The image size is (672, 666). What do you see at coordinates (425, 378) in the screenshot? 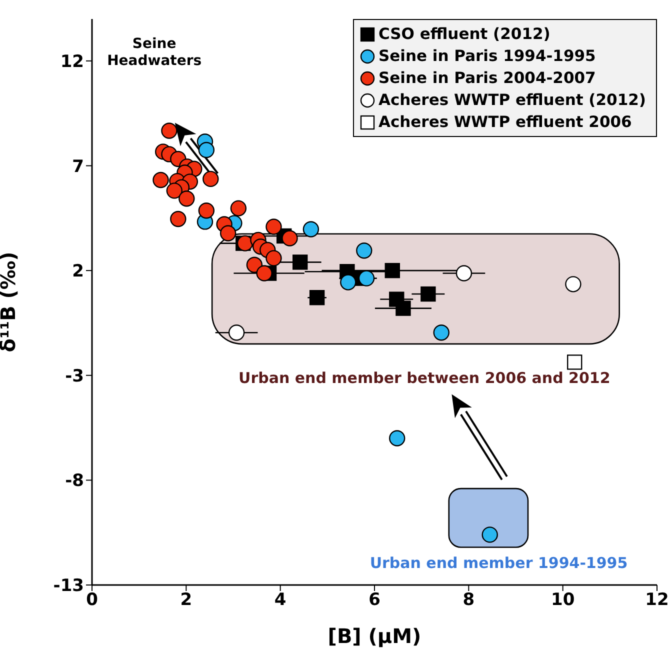
I see `annotation: Urban end member between 2006 and 2012` at bounding box center [425, 378].